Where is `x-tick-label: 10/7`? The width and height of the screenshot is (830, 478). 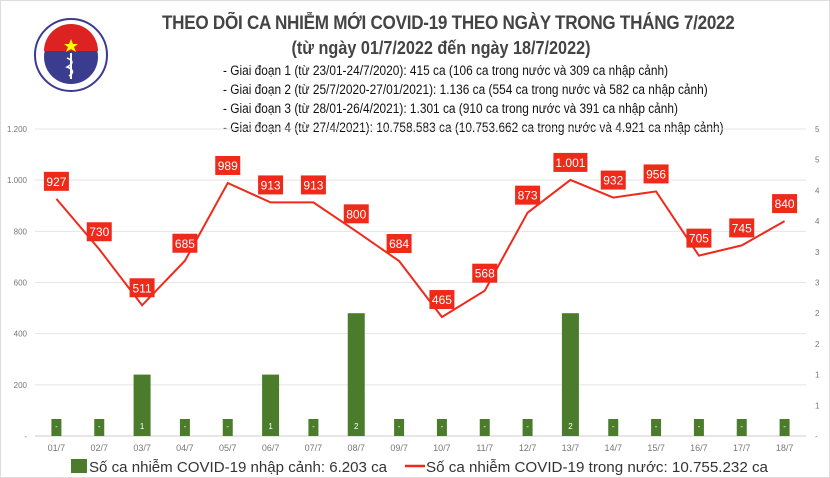 x-tick-label: 10/7 is located at coordinates (442, 448).